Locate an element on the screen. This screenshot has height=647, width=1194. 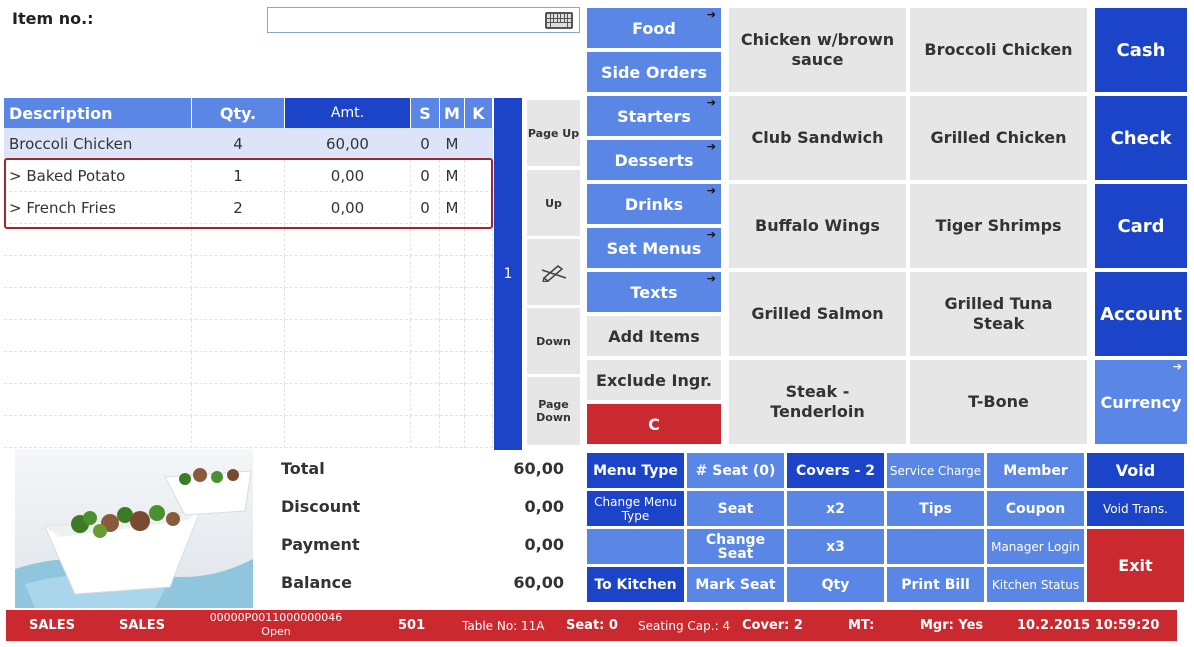
exit-button: Exit is located at coordinates (1135, 565).